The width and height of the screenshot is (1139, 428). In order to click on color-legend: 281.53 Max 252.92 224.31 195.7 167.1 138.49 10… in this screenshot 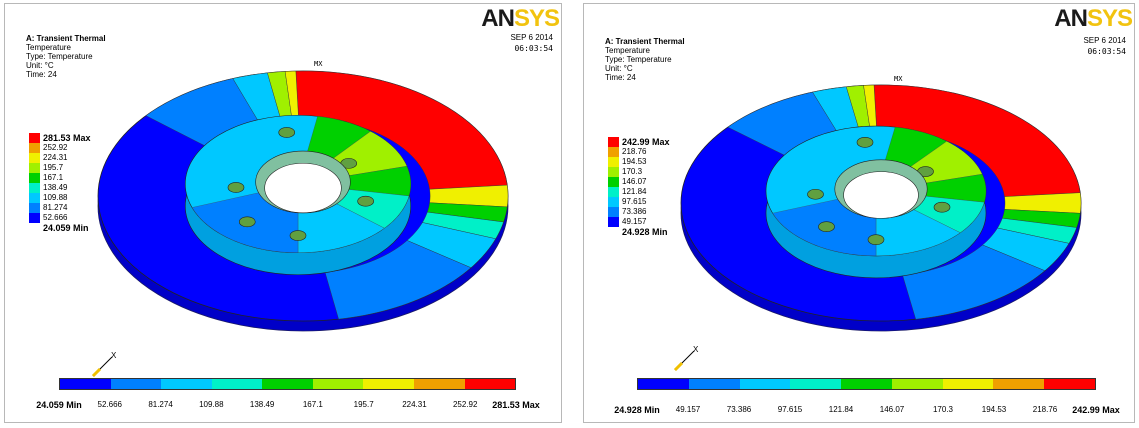, I will do `click(60, 183)`.